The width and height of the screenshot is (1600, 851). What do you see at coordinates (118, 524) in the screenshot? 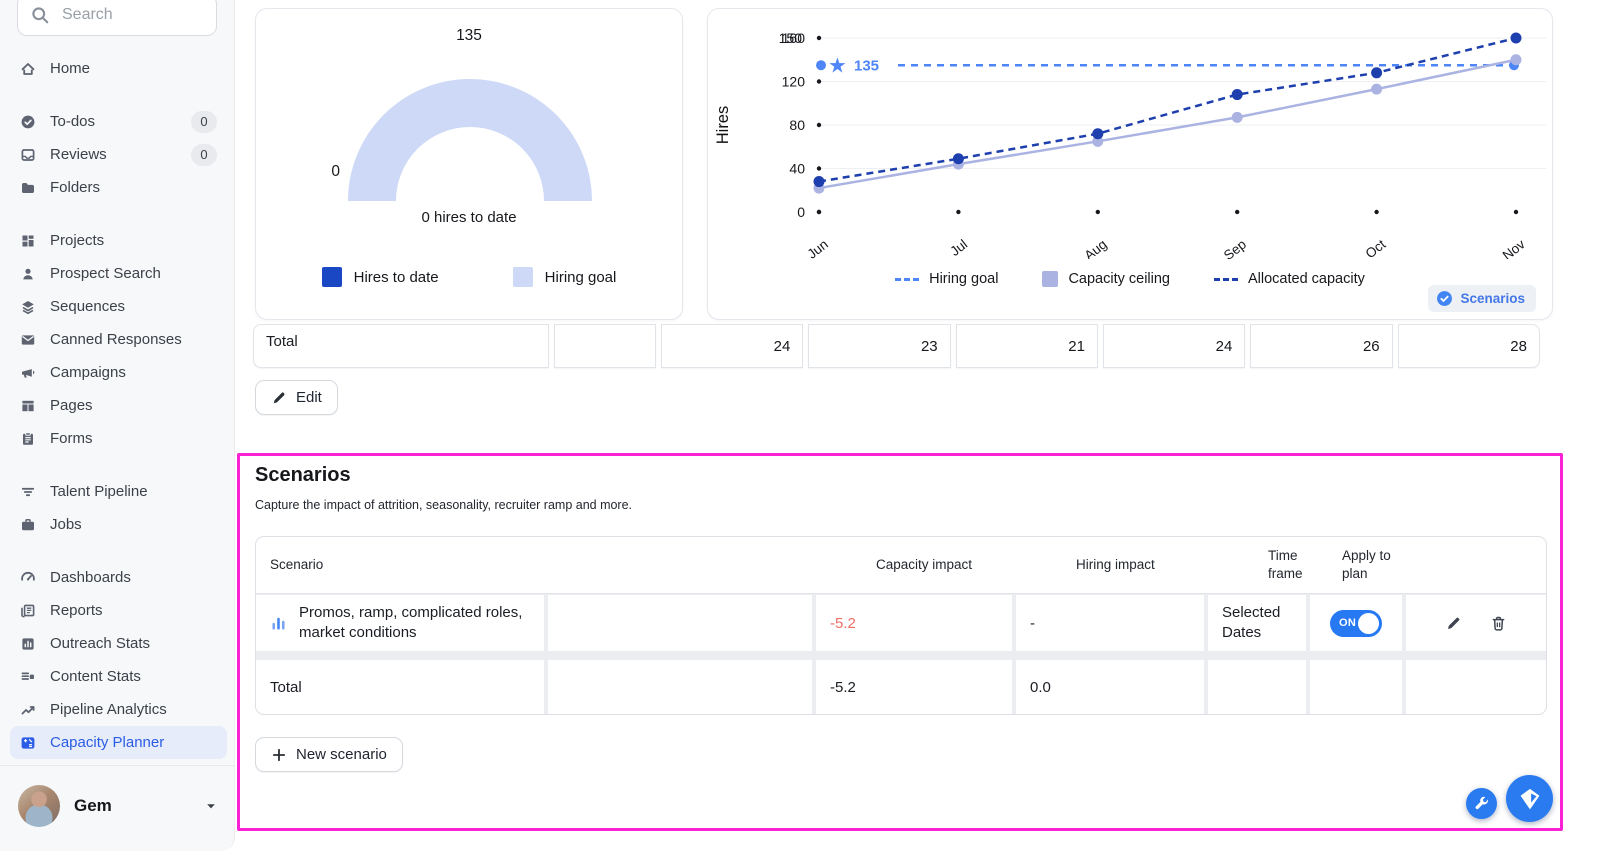
I see `sidebar-item-jobs: Jobs` at bounding box center [118, 524].